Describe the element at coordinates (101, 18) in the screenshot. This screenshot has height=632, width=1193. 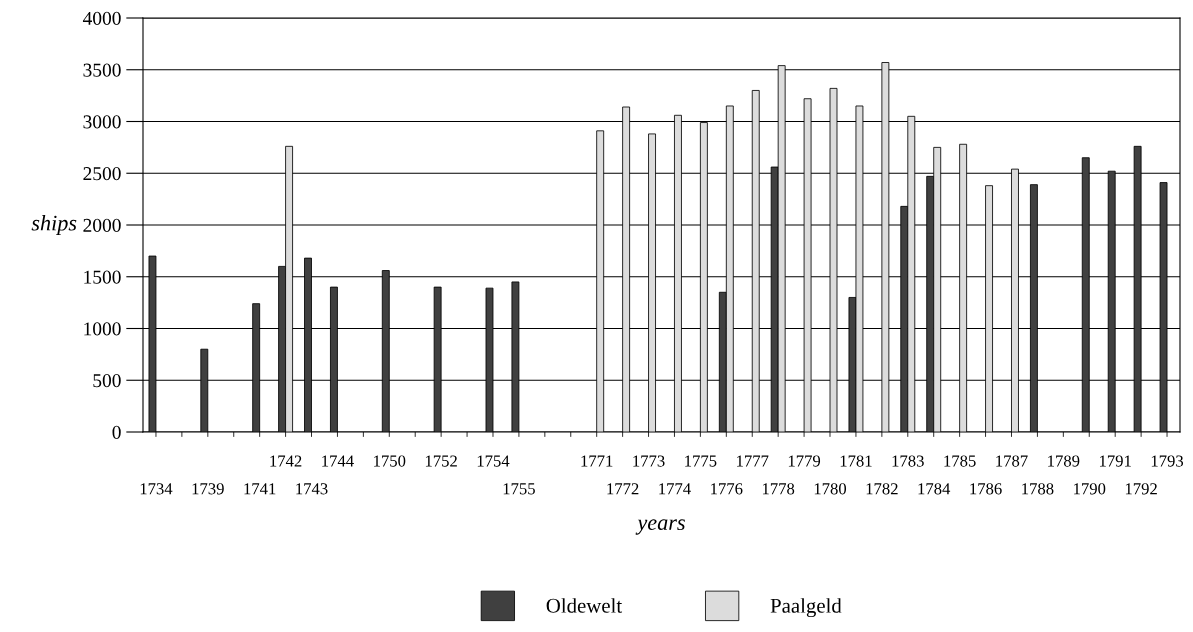
I see `y-tick-label: 4000` at that location.